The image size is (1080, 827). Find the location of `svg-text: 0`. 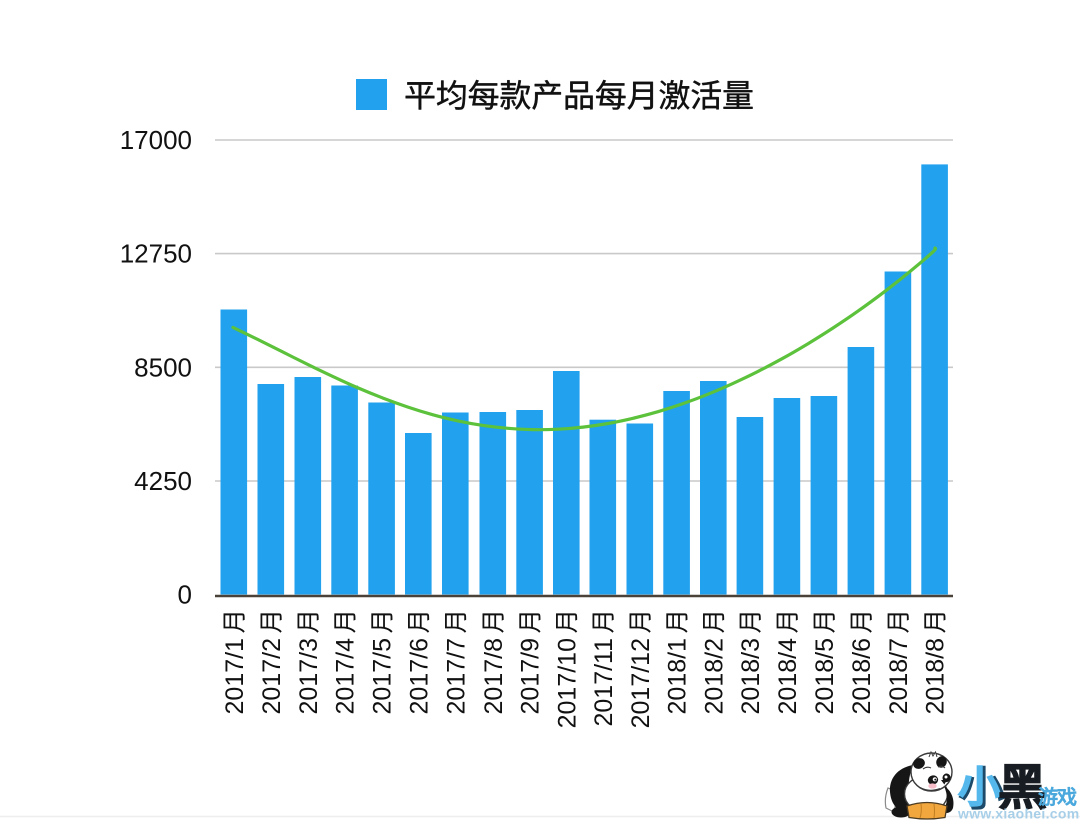

svg-text: 0 is located at coordinates (185, 595).